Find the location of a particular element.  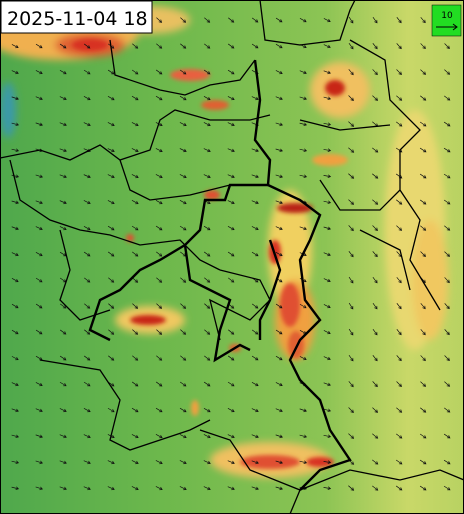

legend-arrow is located at coordinates (447, 27).